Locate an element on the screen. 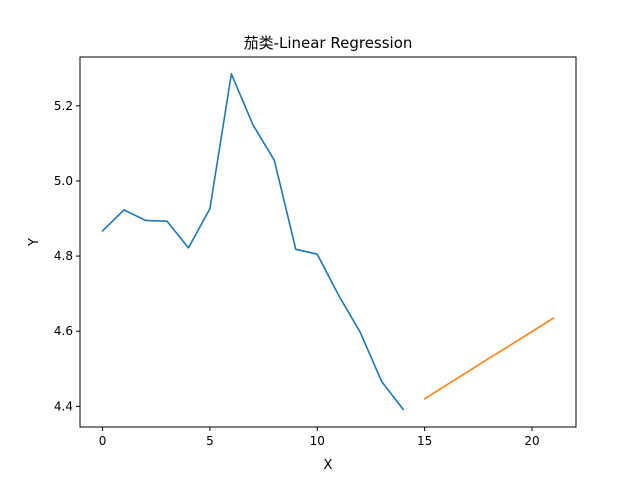 The image size is (640, 480). x-axis: 0 5 10 15 20 is located at coordinates (319, 437).